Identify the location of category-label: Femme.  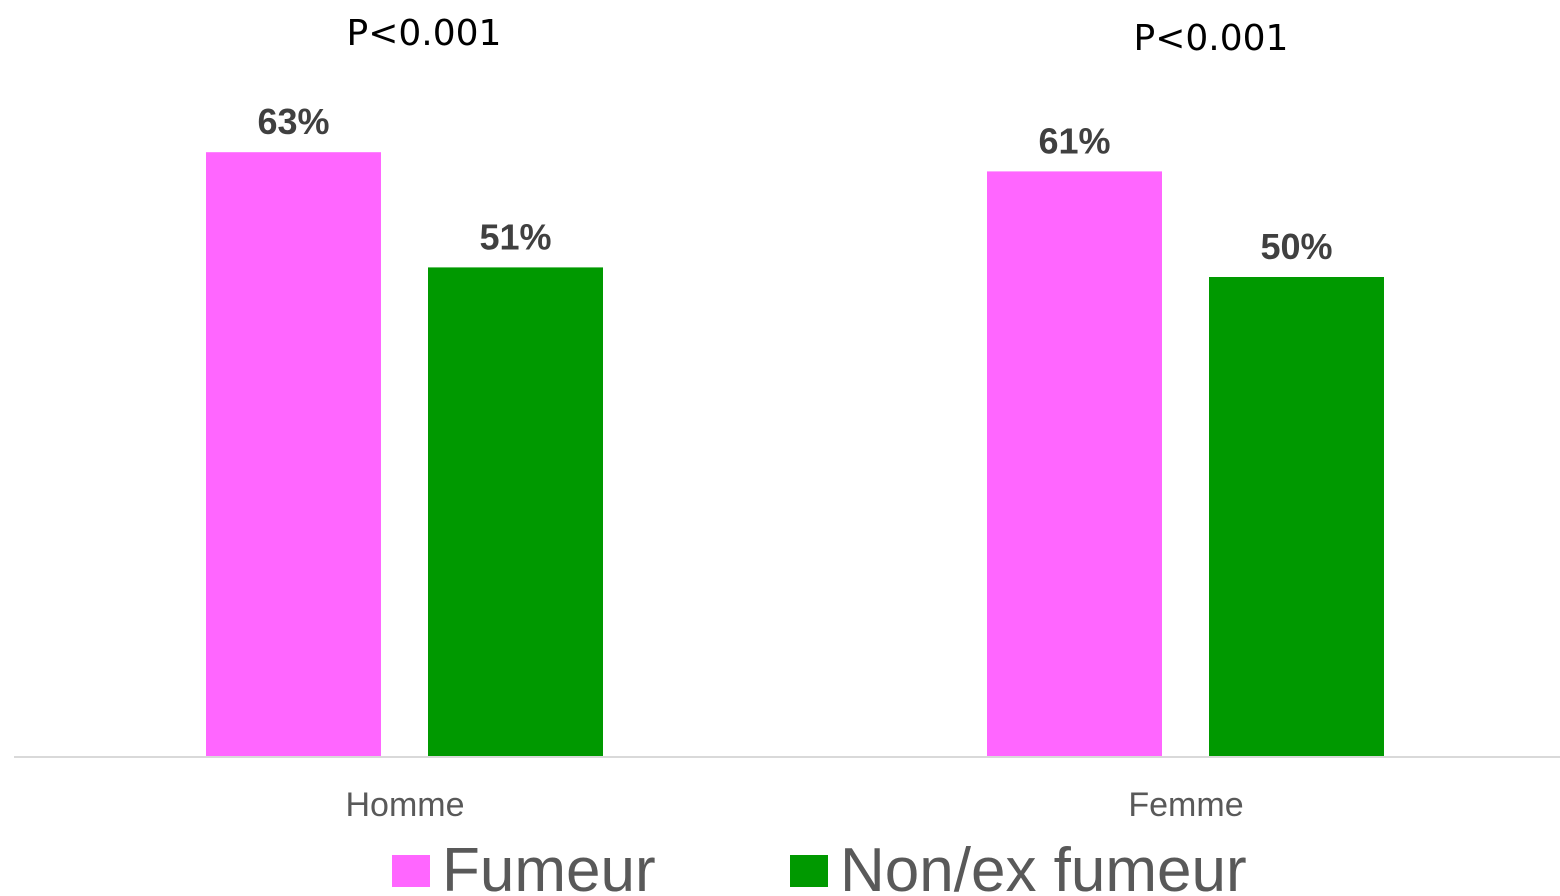
(1185, 805).